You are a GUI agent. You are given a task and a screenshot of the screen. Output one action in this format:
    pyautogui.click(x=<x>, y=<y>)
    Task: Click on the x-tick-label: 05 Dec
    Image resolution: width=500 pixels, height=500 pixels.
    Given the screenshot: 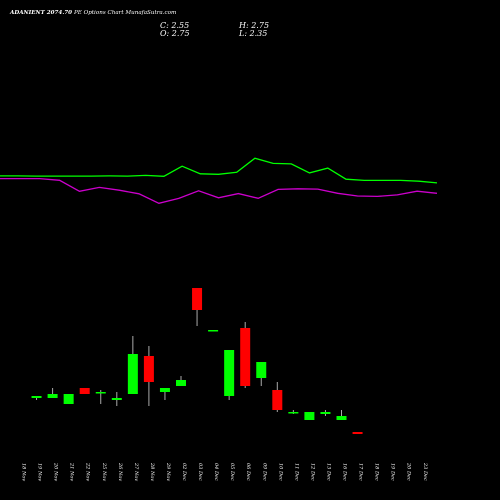 What is the action you would take?
    pyautogui.click(x=232, y=472)
    